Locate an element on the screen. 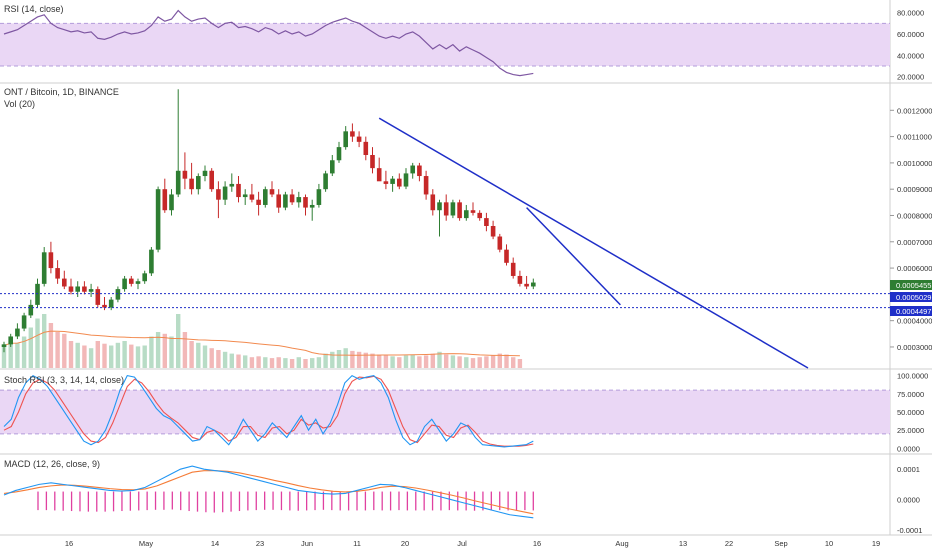 The image size is (932, 550). stoch-rsi-legend: Stoch RSI (3, 3, 14, 14, close) is located at coordinates (64, 380).